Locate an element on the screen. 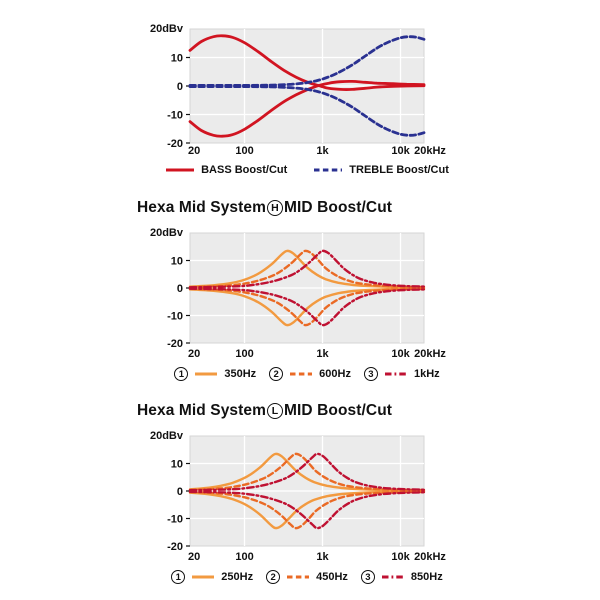 The image size is (600, 600). legend-label-treble: TREBLE Boost/Cut is located at coordinates (399, 170).